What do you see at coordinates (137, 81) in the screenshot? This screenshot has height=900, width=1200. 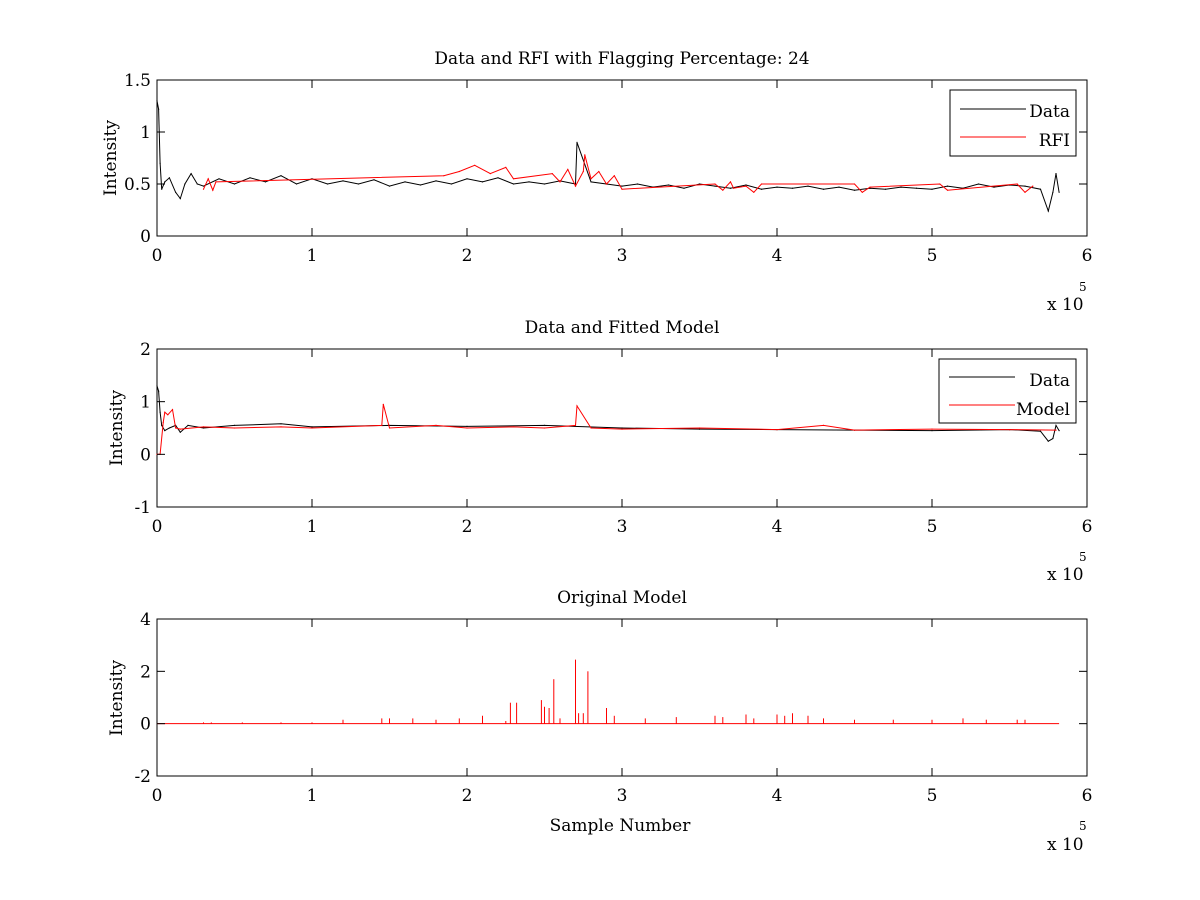 I see `y-tick-label: 1.5` at bounding box center [137, 81].